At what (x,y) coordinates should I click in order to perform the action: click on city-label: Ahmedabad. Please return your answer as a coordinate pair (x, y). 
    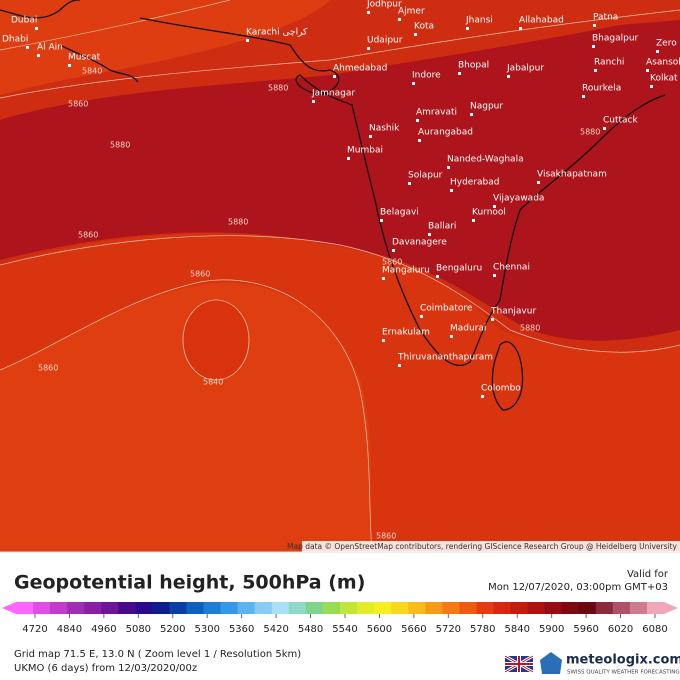
    Looking at the image, I should click on (360, 69).